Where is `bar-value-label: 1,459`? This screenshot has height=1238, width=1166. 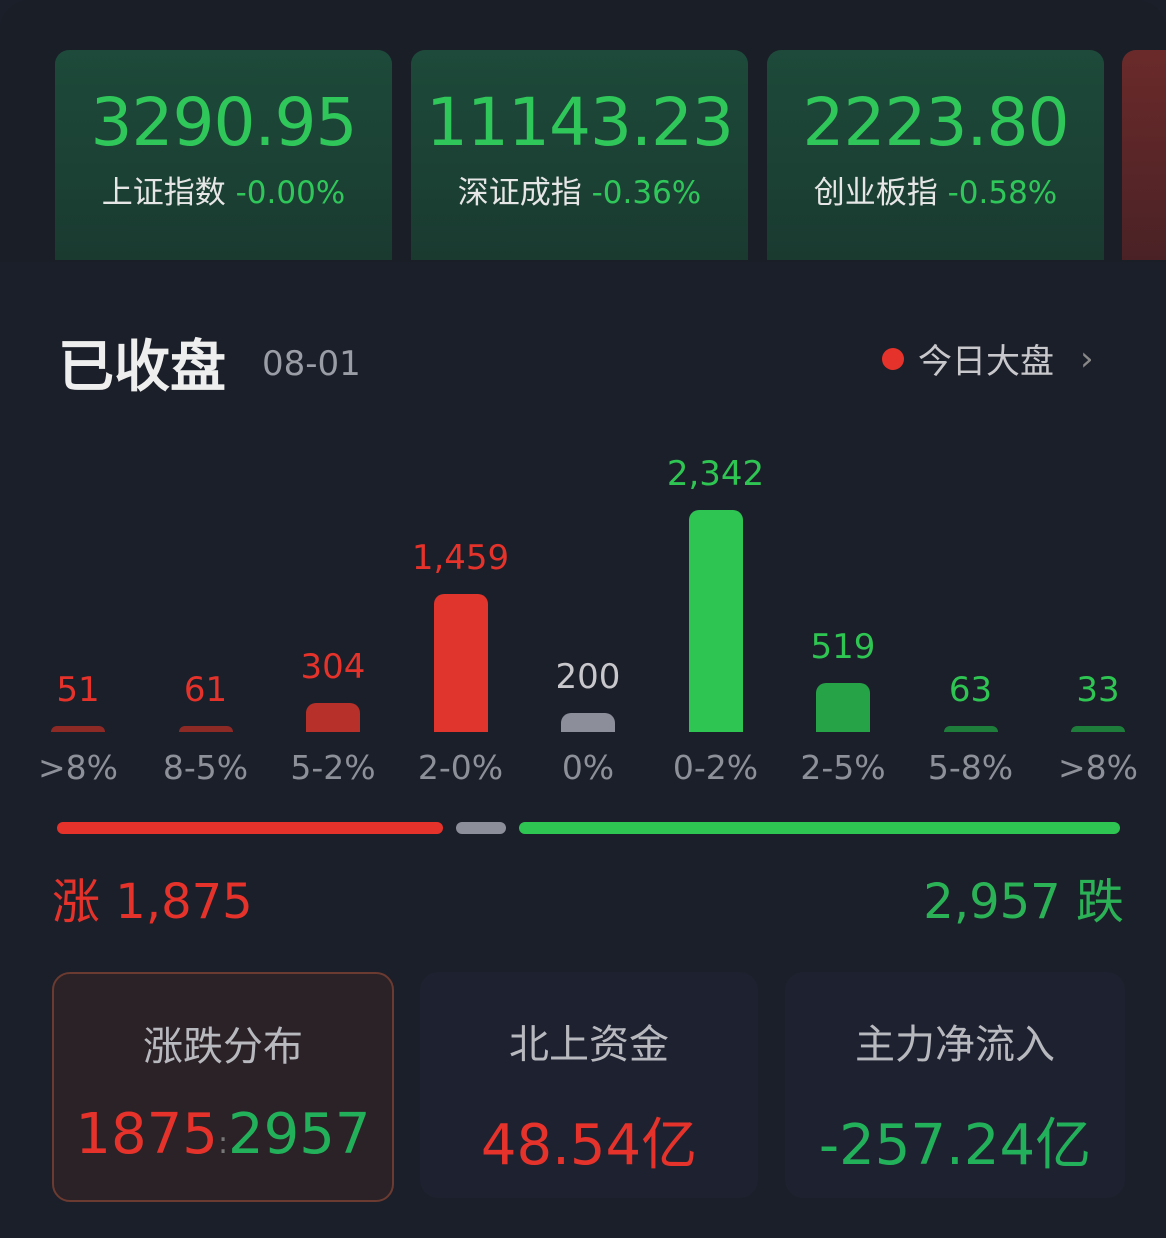 bar-value-label: 1,459 is located at coordinates (460, 557).